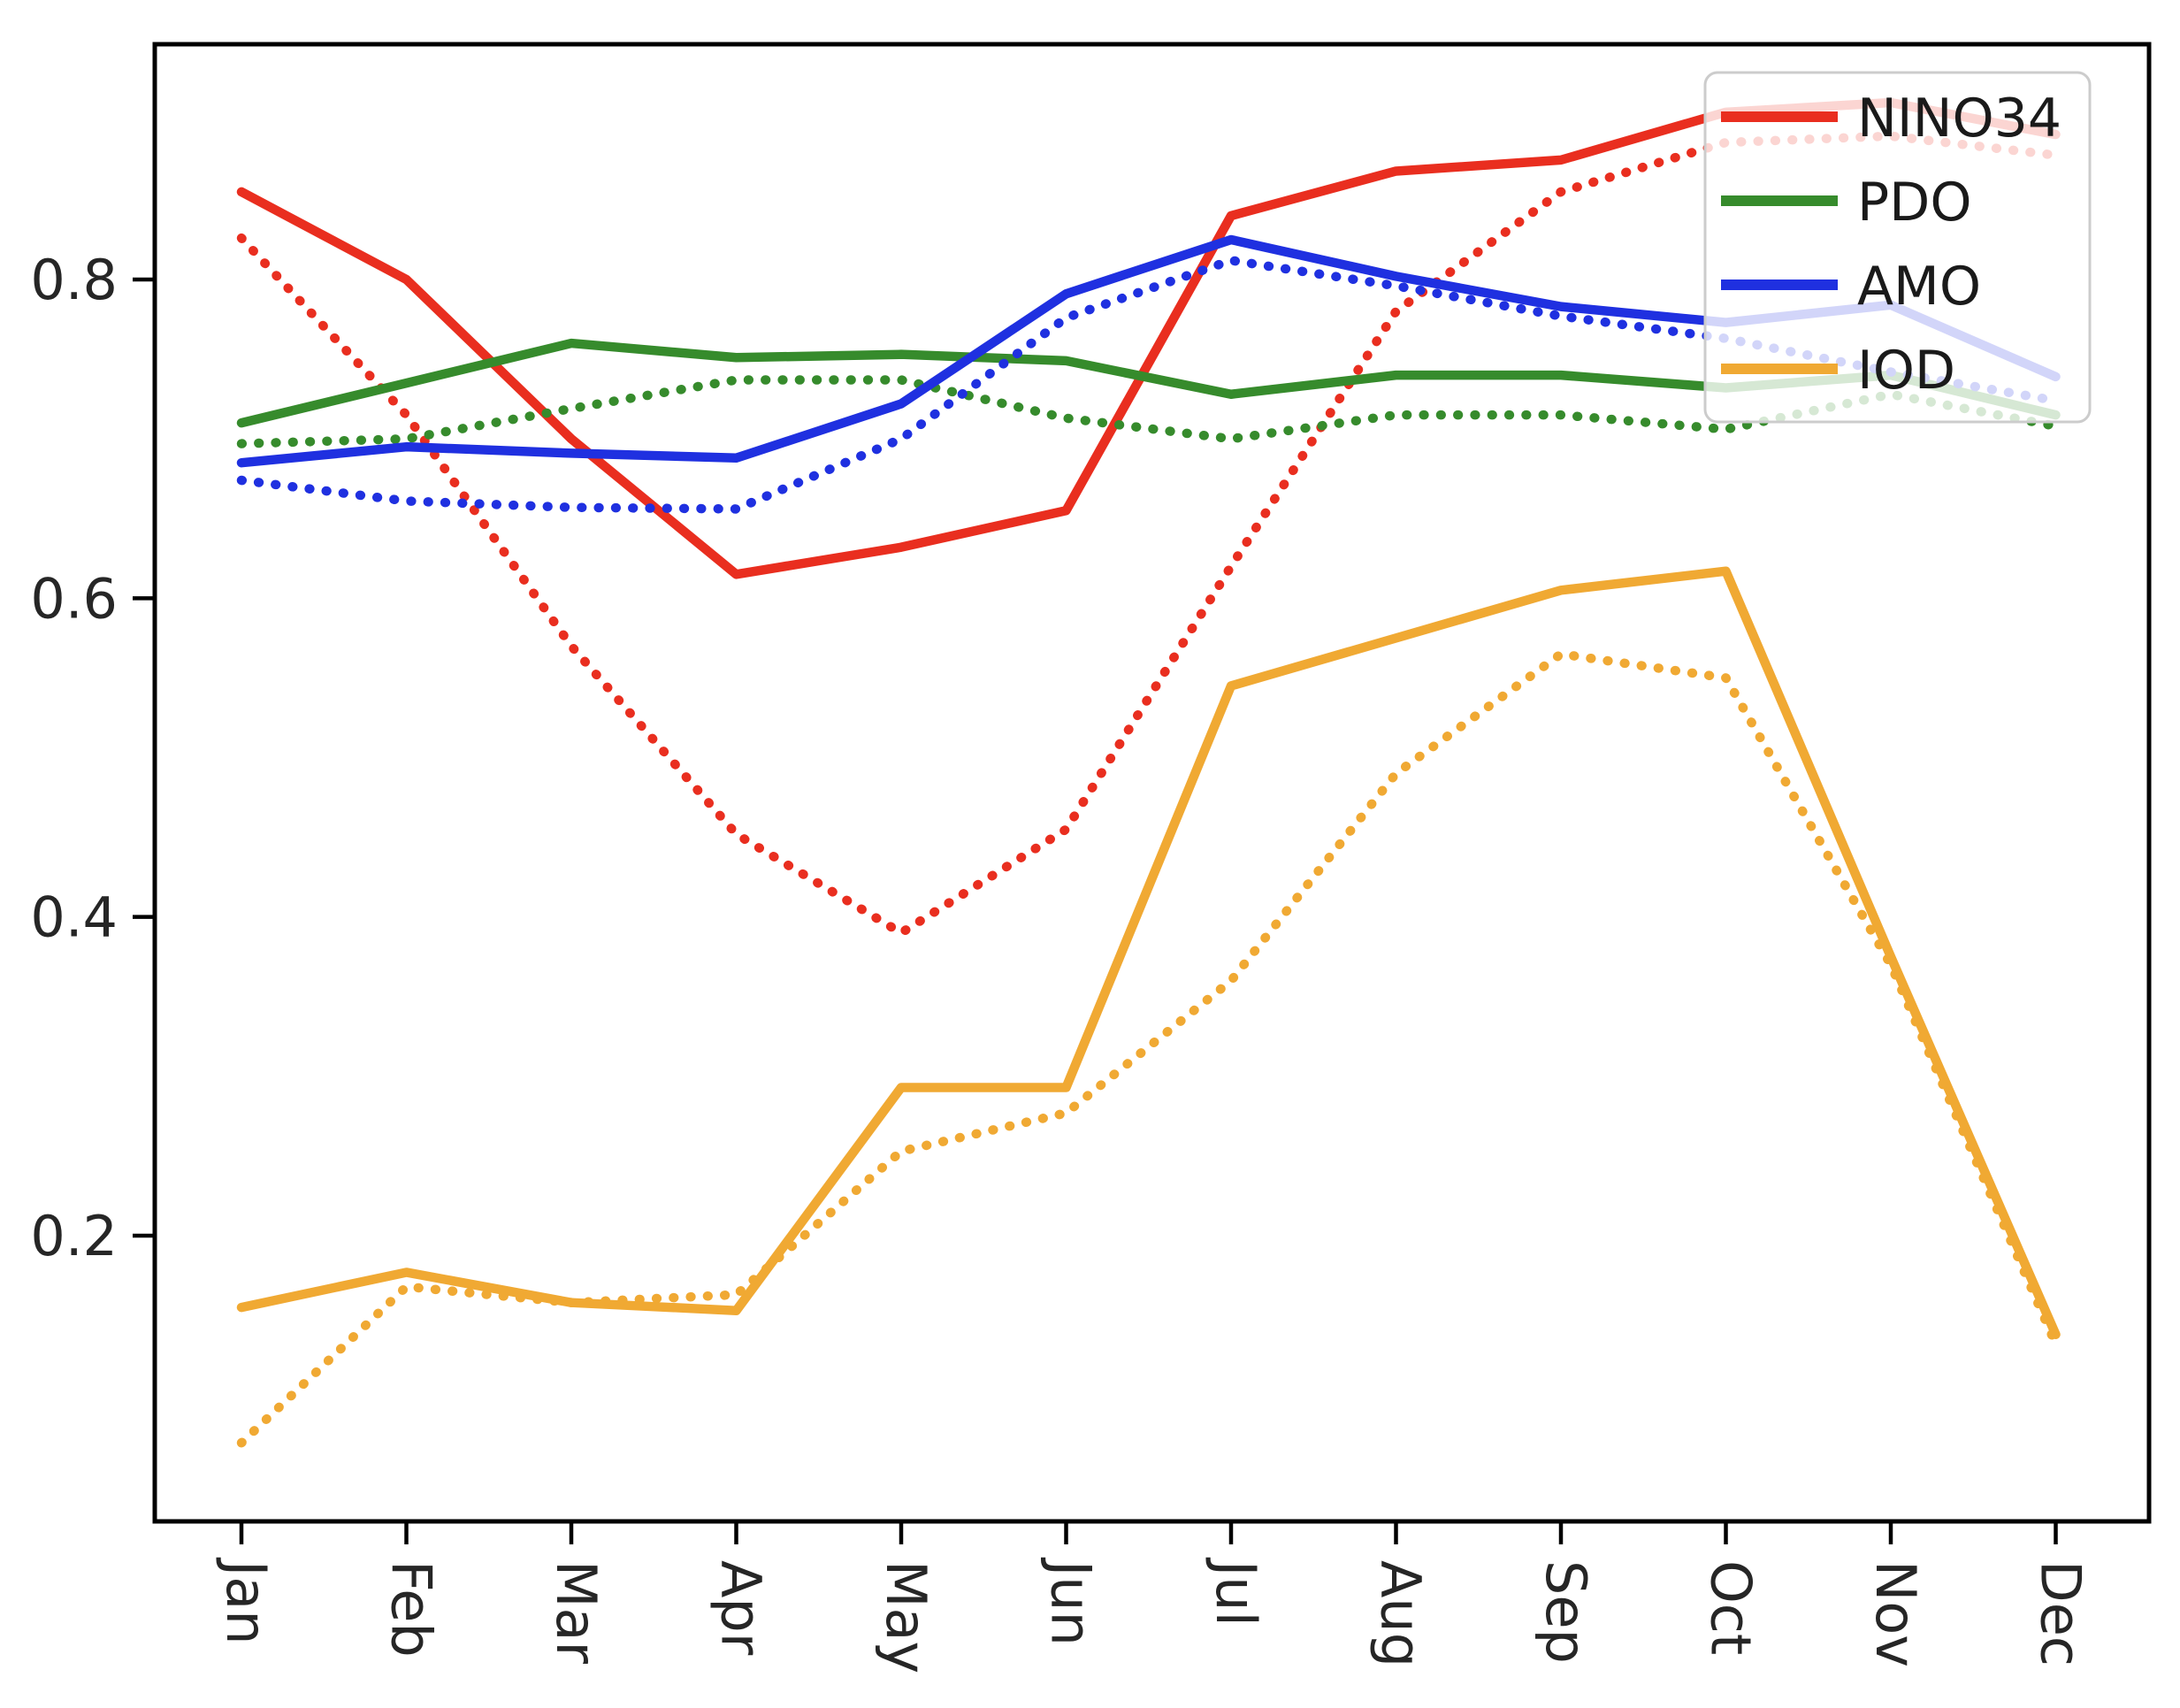 The height and width of the screenshot is (1708, 2180). What do you see at coordinates (74, 598) in the screenshot?
I see `y-tick-label: 0.6` at bounding box center [74, 598].